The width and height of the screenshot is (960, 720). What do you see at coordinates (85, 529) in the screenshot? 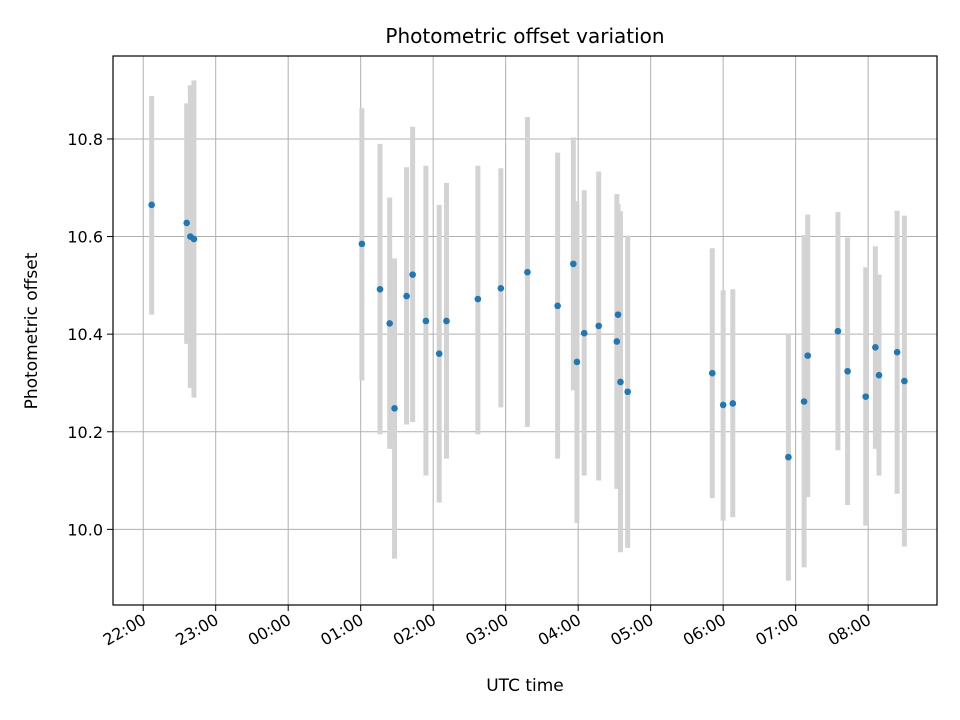
I see `y-tick-label: 10.0` at bounding box center [85, 529].